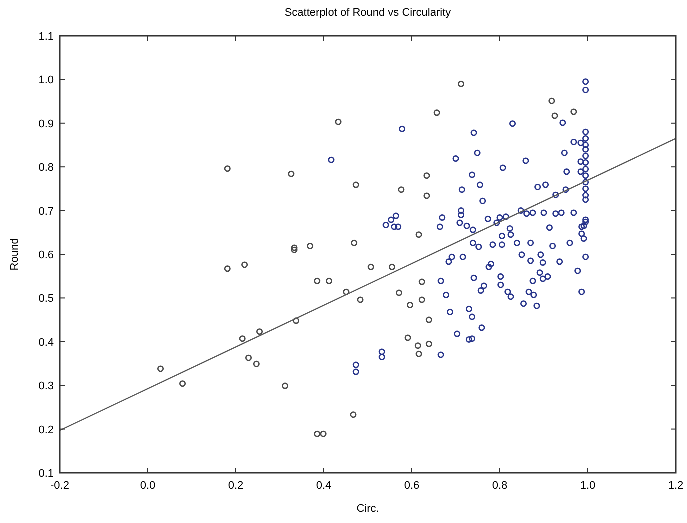  What do you see at coordinates (500, 486) in the screenshot?
I see `x-tick-label: 0.8` at bounding box center [500, 486].